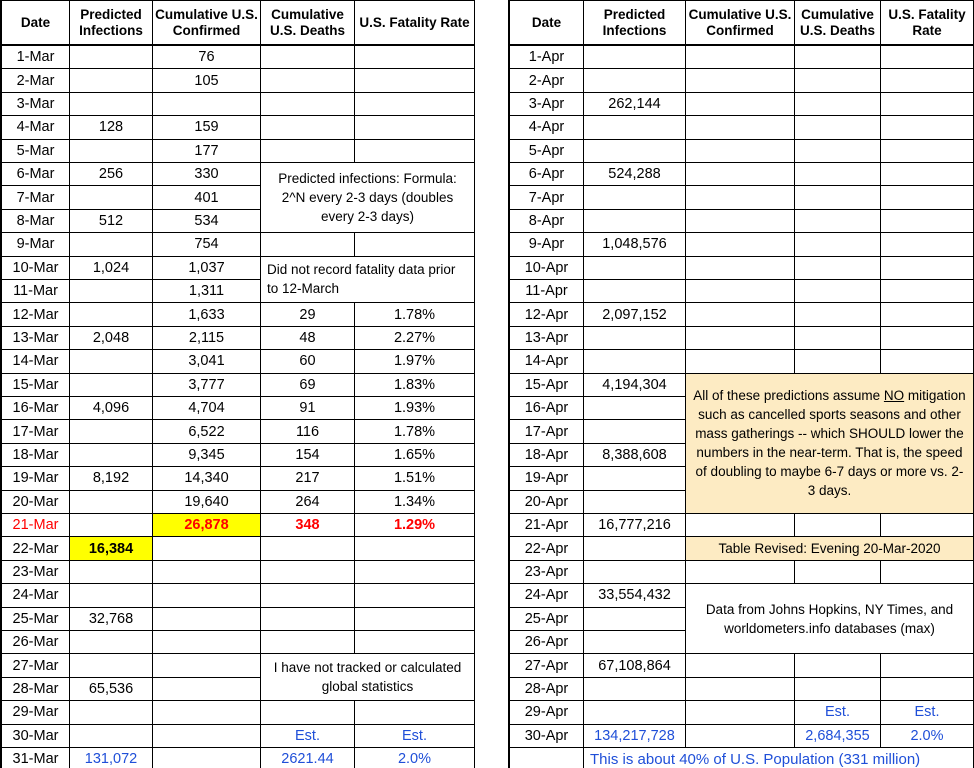 The width and height of the screenshot is (974, 768). I want to click on date-cell: 14-Mar, so click(35, 362).